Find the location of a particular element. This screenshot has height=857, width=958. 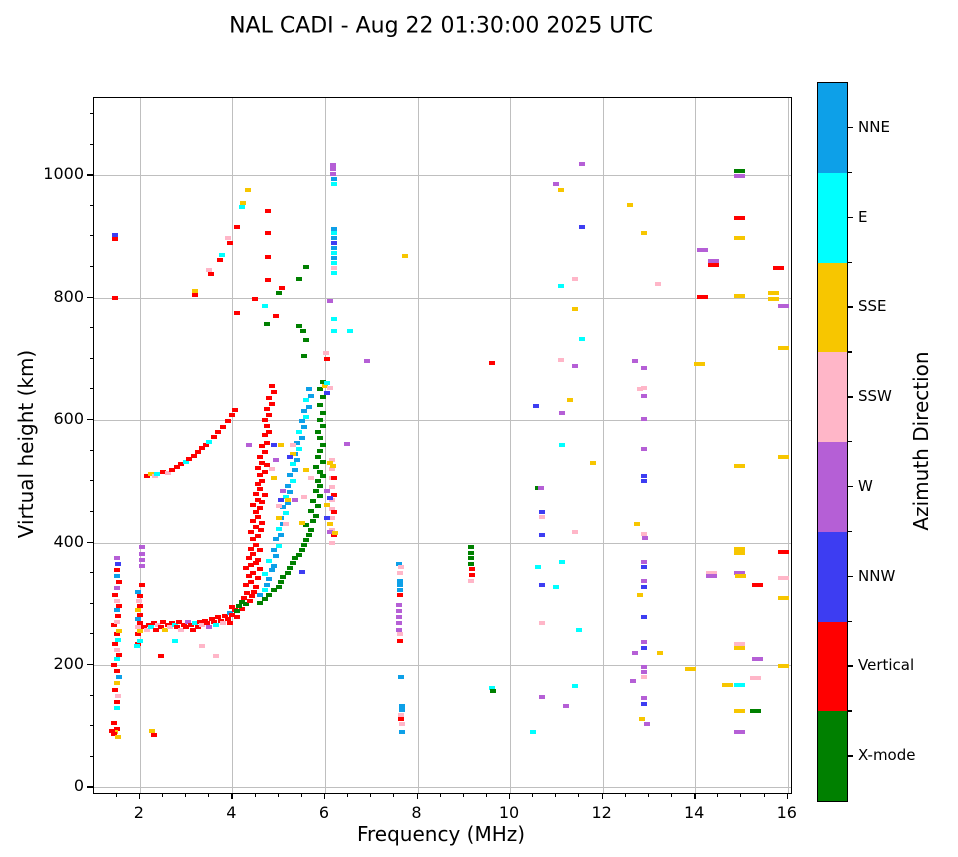

colorbar-label-nnw: NNW is located at coordinates (877, 575).